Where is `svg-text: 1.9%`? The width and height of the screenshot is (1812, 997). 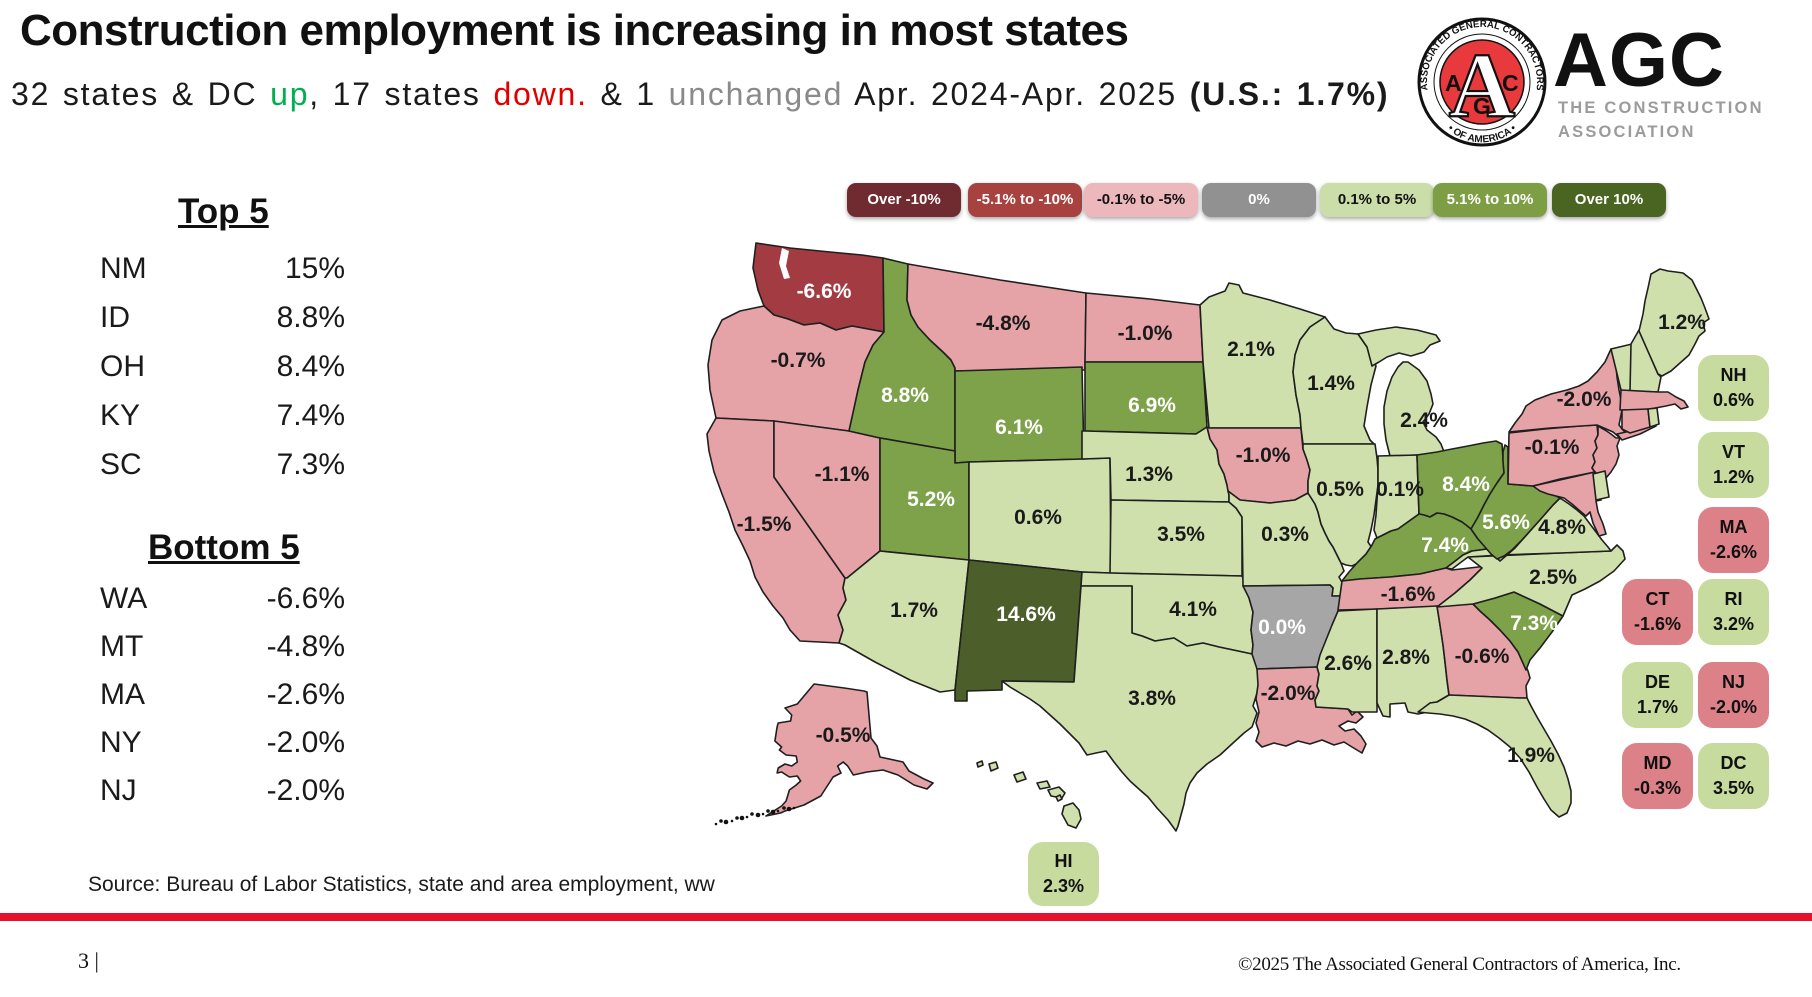
svg-text: 1.9% is located at coordinates (1531, 755).